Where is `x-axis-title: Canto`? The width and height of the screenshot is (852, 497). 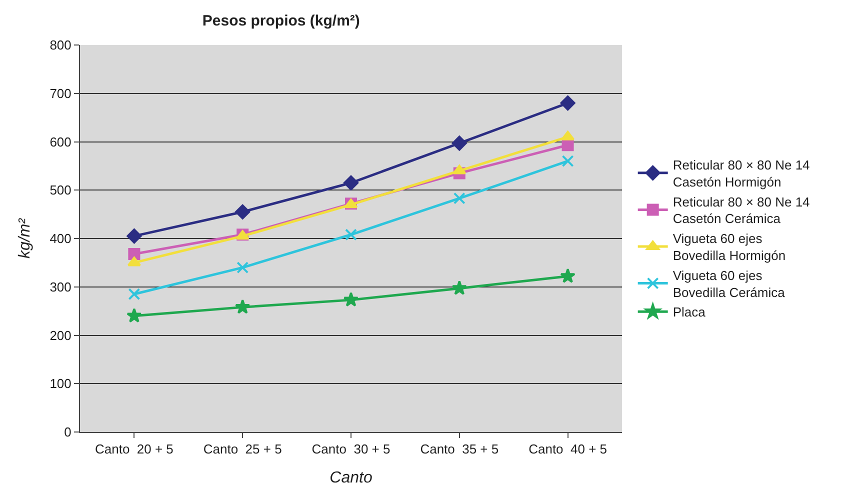 x-axis-title: Canto is located at coordinates (351, 477).